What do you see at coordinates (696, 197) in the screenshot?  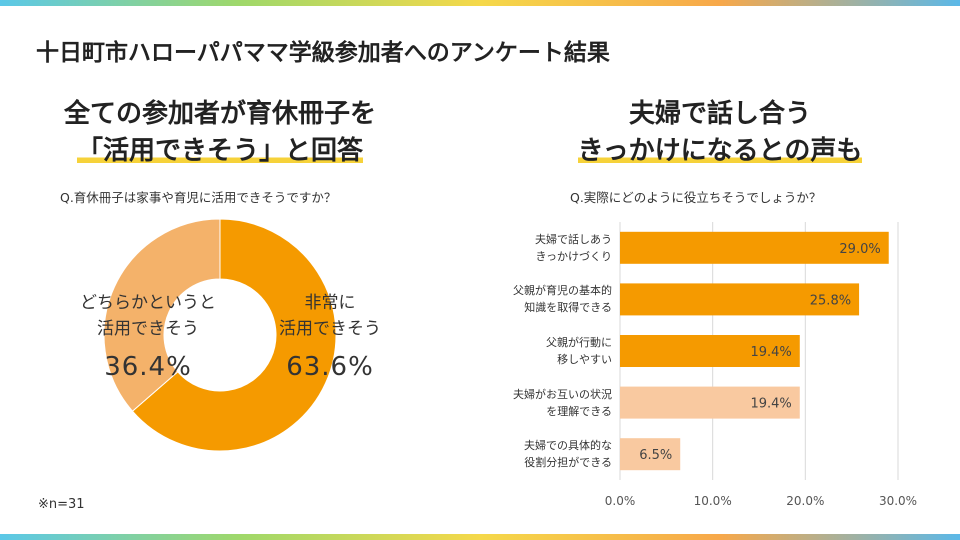 I see `right-question: Q.実際にどのように役立ちそうでしょうか？` at bounding box center [696, 197].